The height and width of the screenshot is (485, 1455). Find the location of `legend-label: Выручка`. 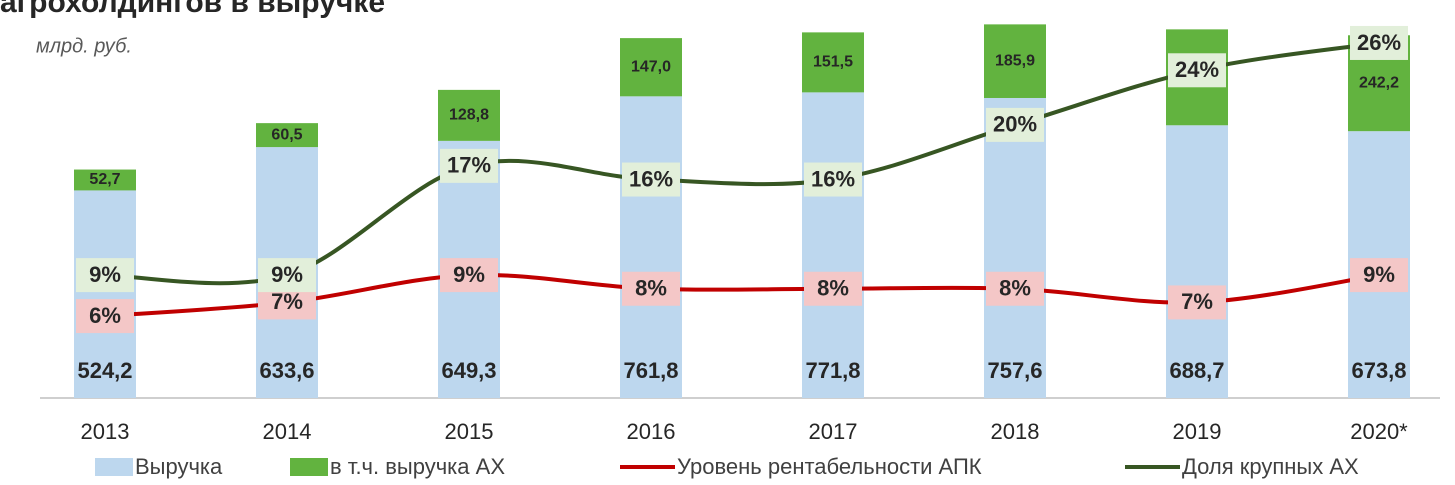

legend-label: Выручка is located at coordinates (179, 466).